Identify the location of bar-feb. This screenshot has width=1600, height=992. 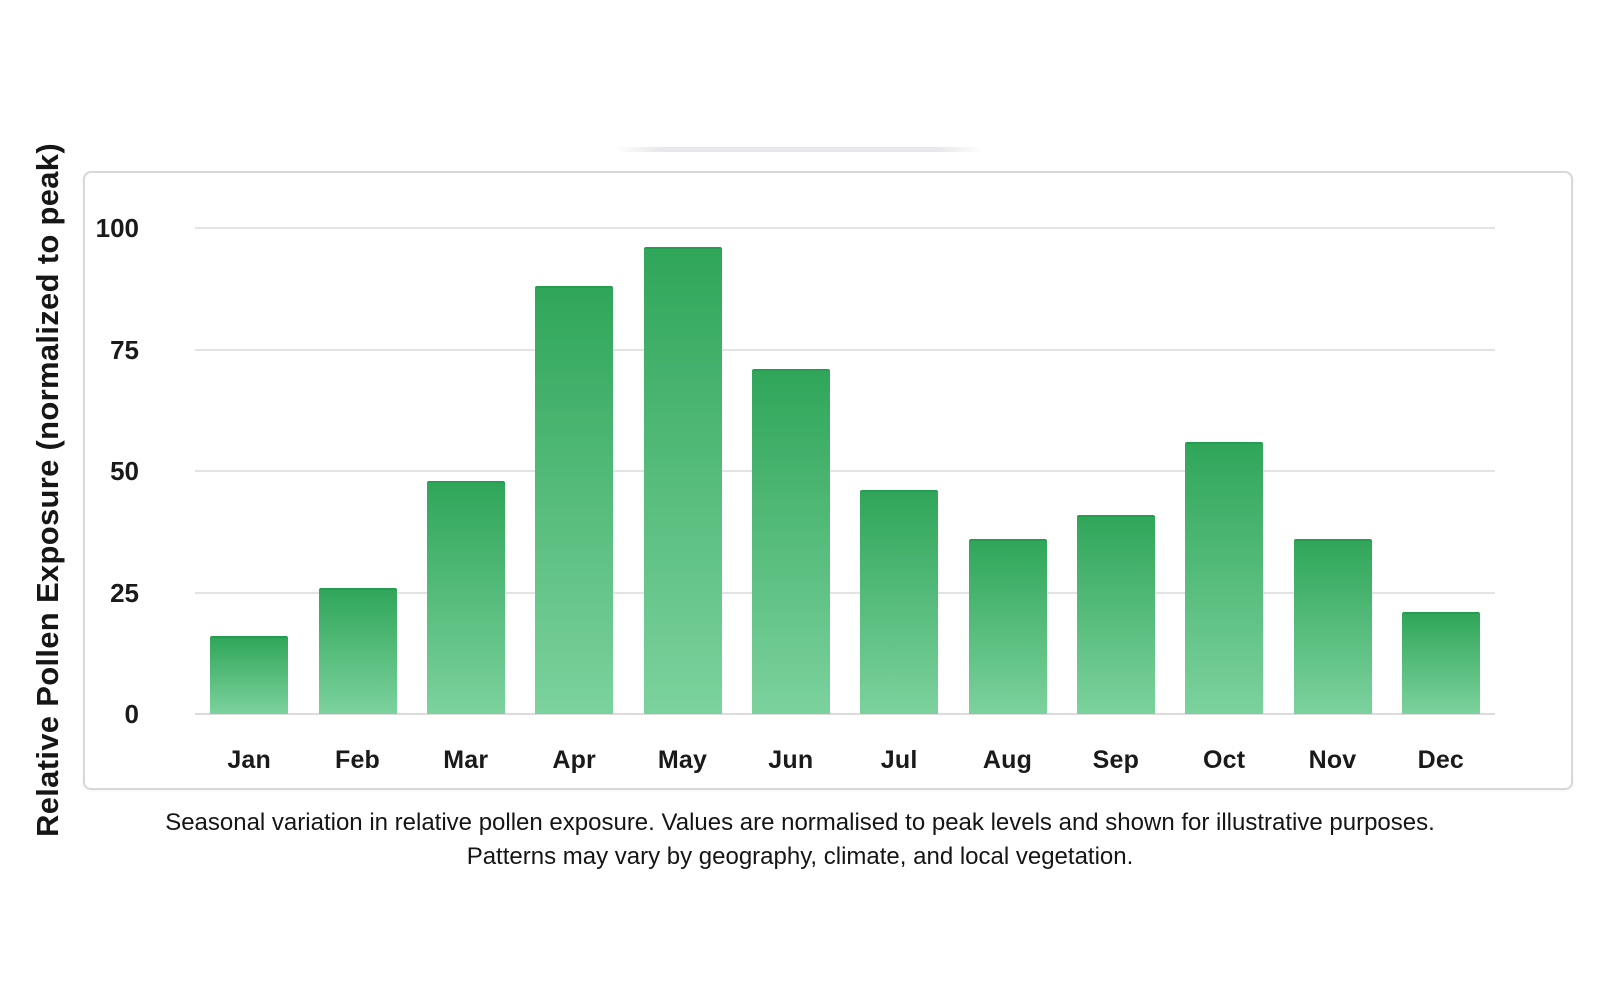
(357, 650).